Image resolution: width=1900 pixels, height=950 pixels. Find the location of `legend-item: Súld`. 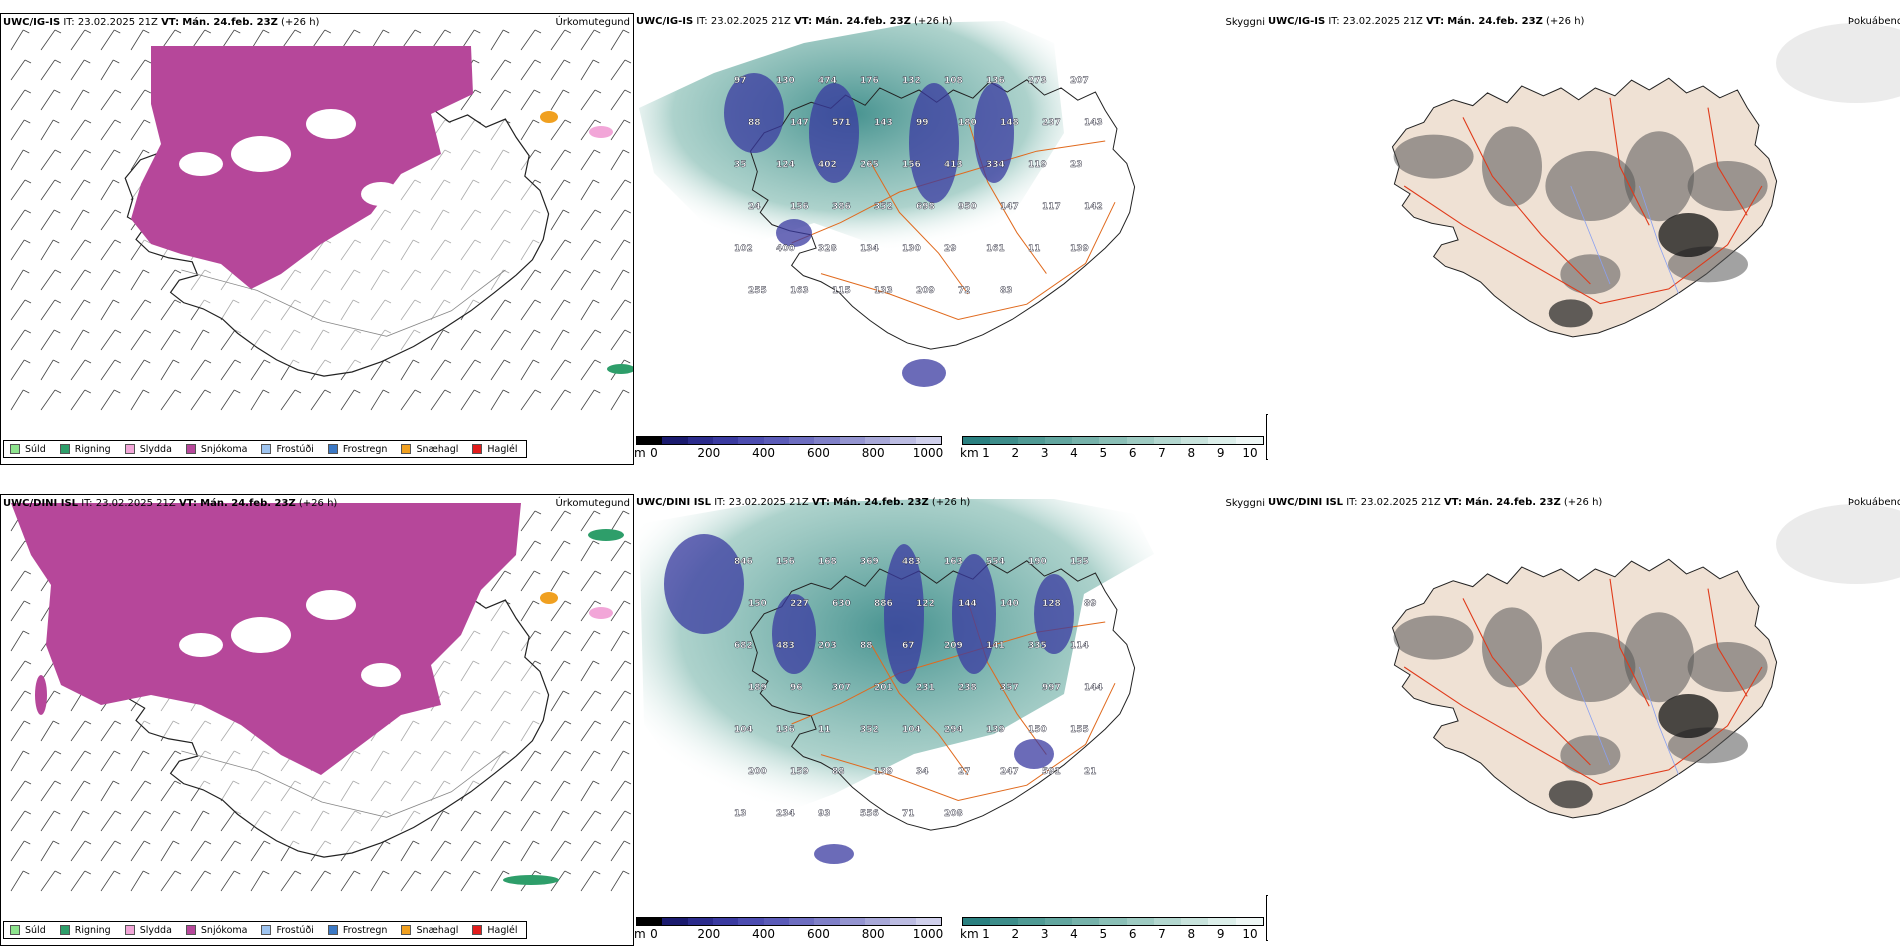

legend-item: Súld is located at coordinates (28, 930).